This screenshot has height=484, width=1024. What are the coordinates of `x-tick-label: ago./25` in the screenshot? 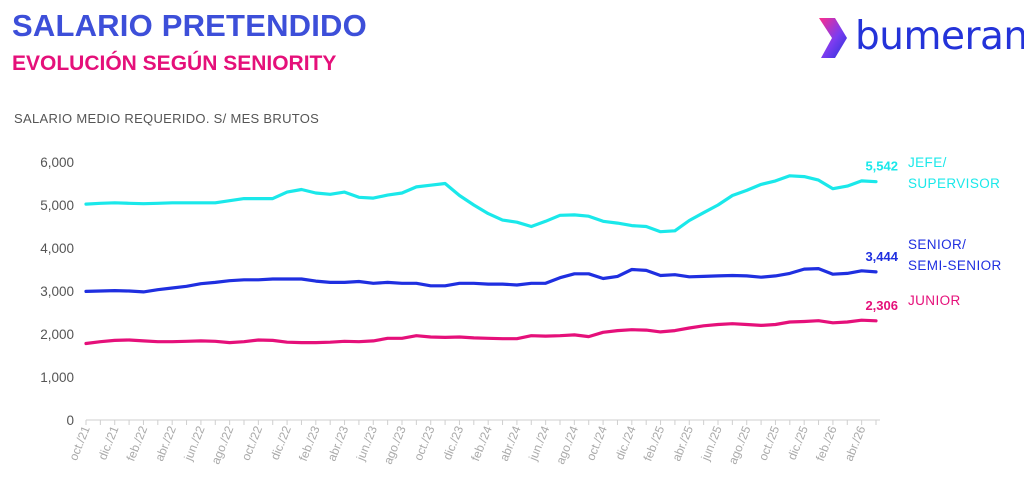 It's located at (740, 445).